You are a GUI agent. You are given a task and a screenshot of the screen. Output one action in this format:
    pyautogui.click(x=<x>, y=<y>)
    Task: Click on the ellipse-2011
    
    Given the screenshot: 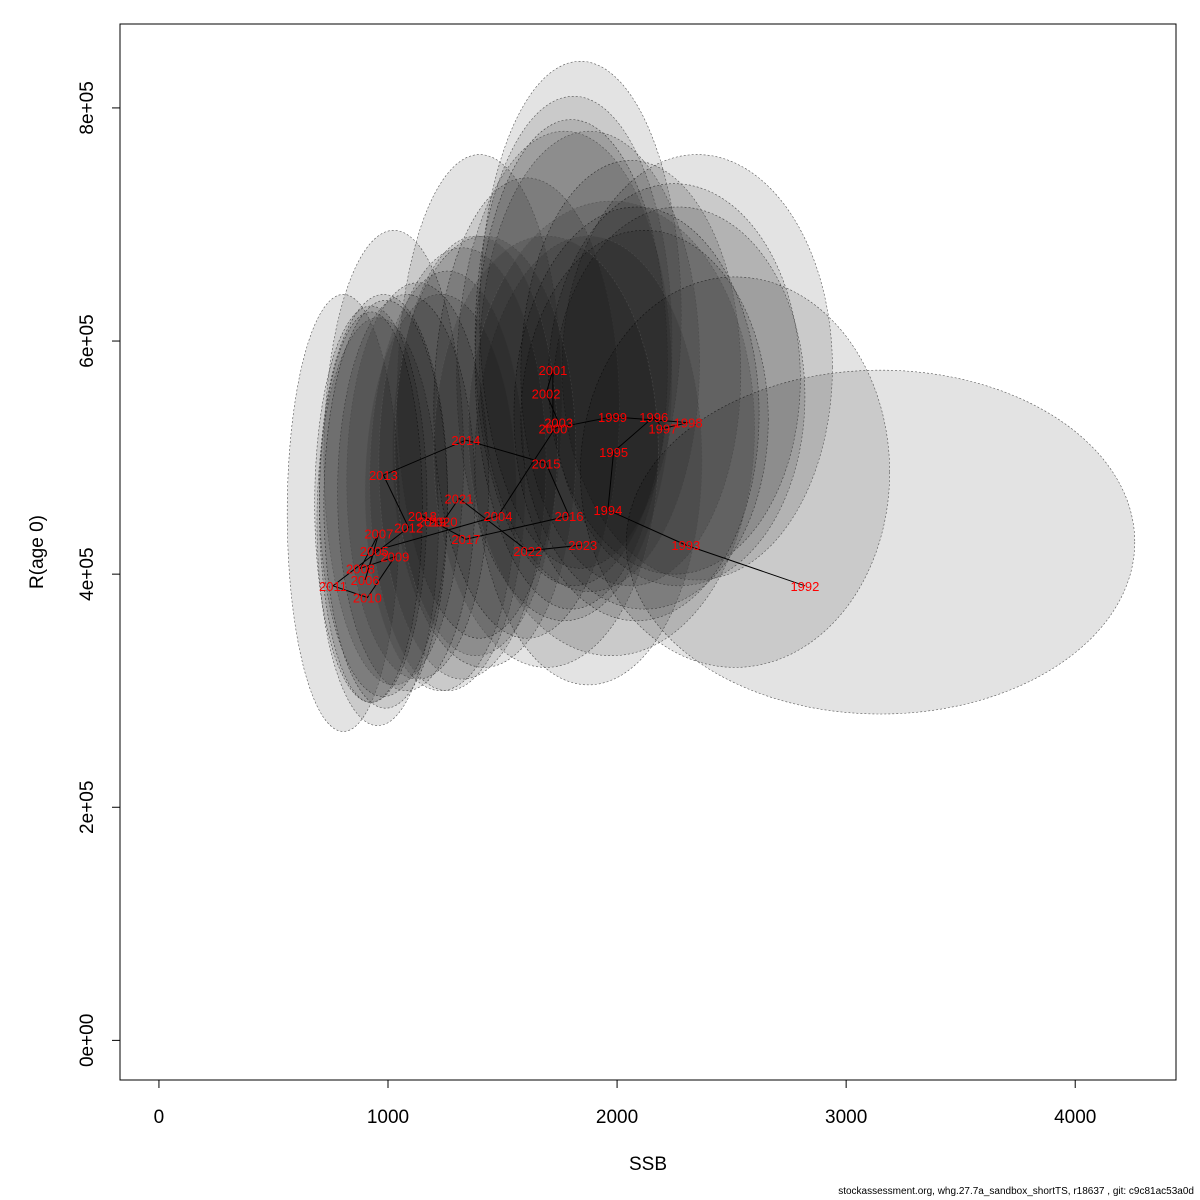 What is the action you would take?
    pyautogui.click(x=343, y=513)
    